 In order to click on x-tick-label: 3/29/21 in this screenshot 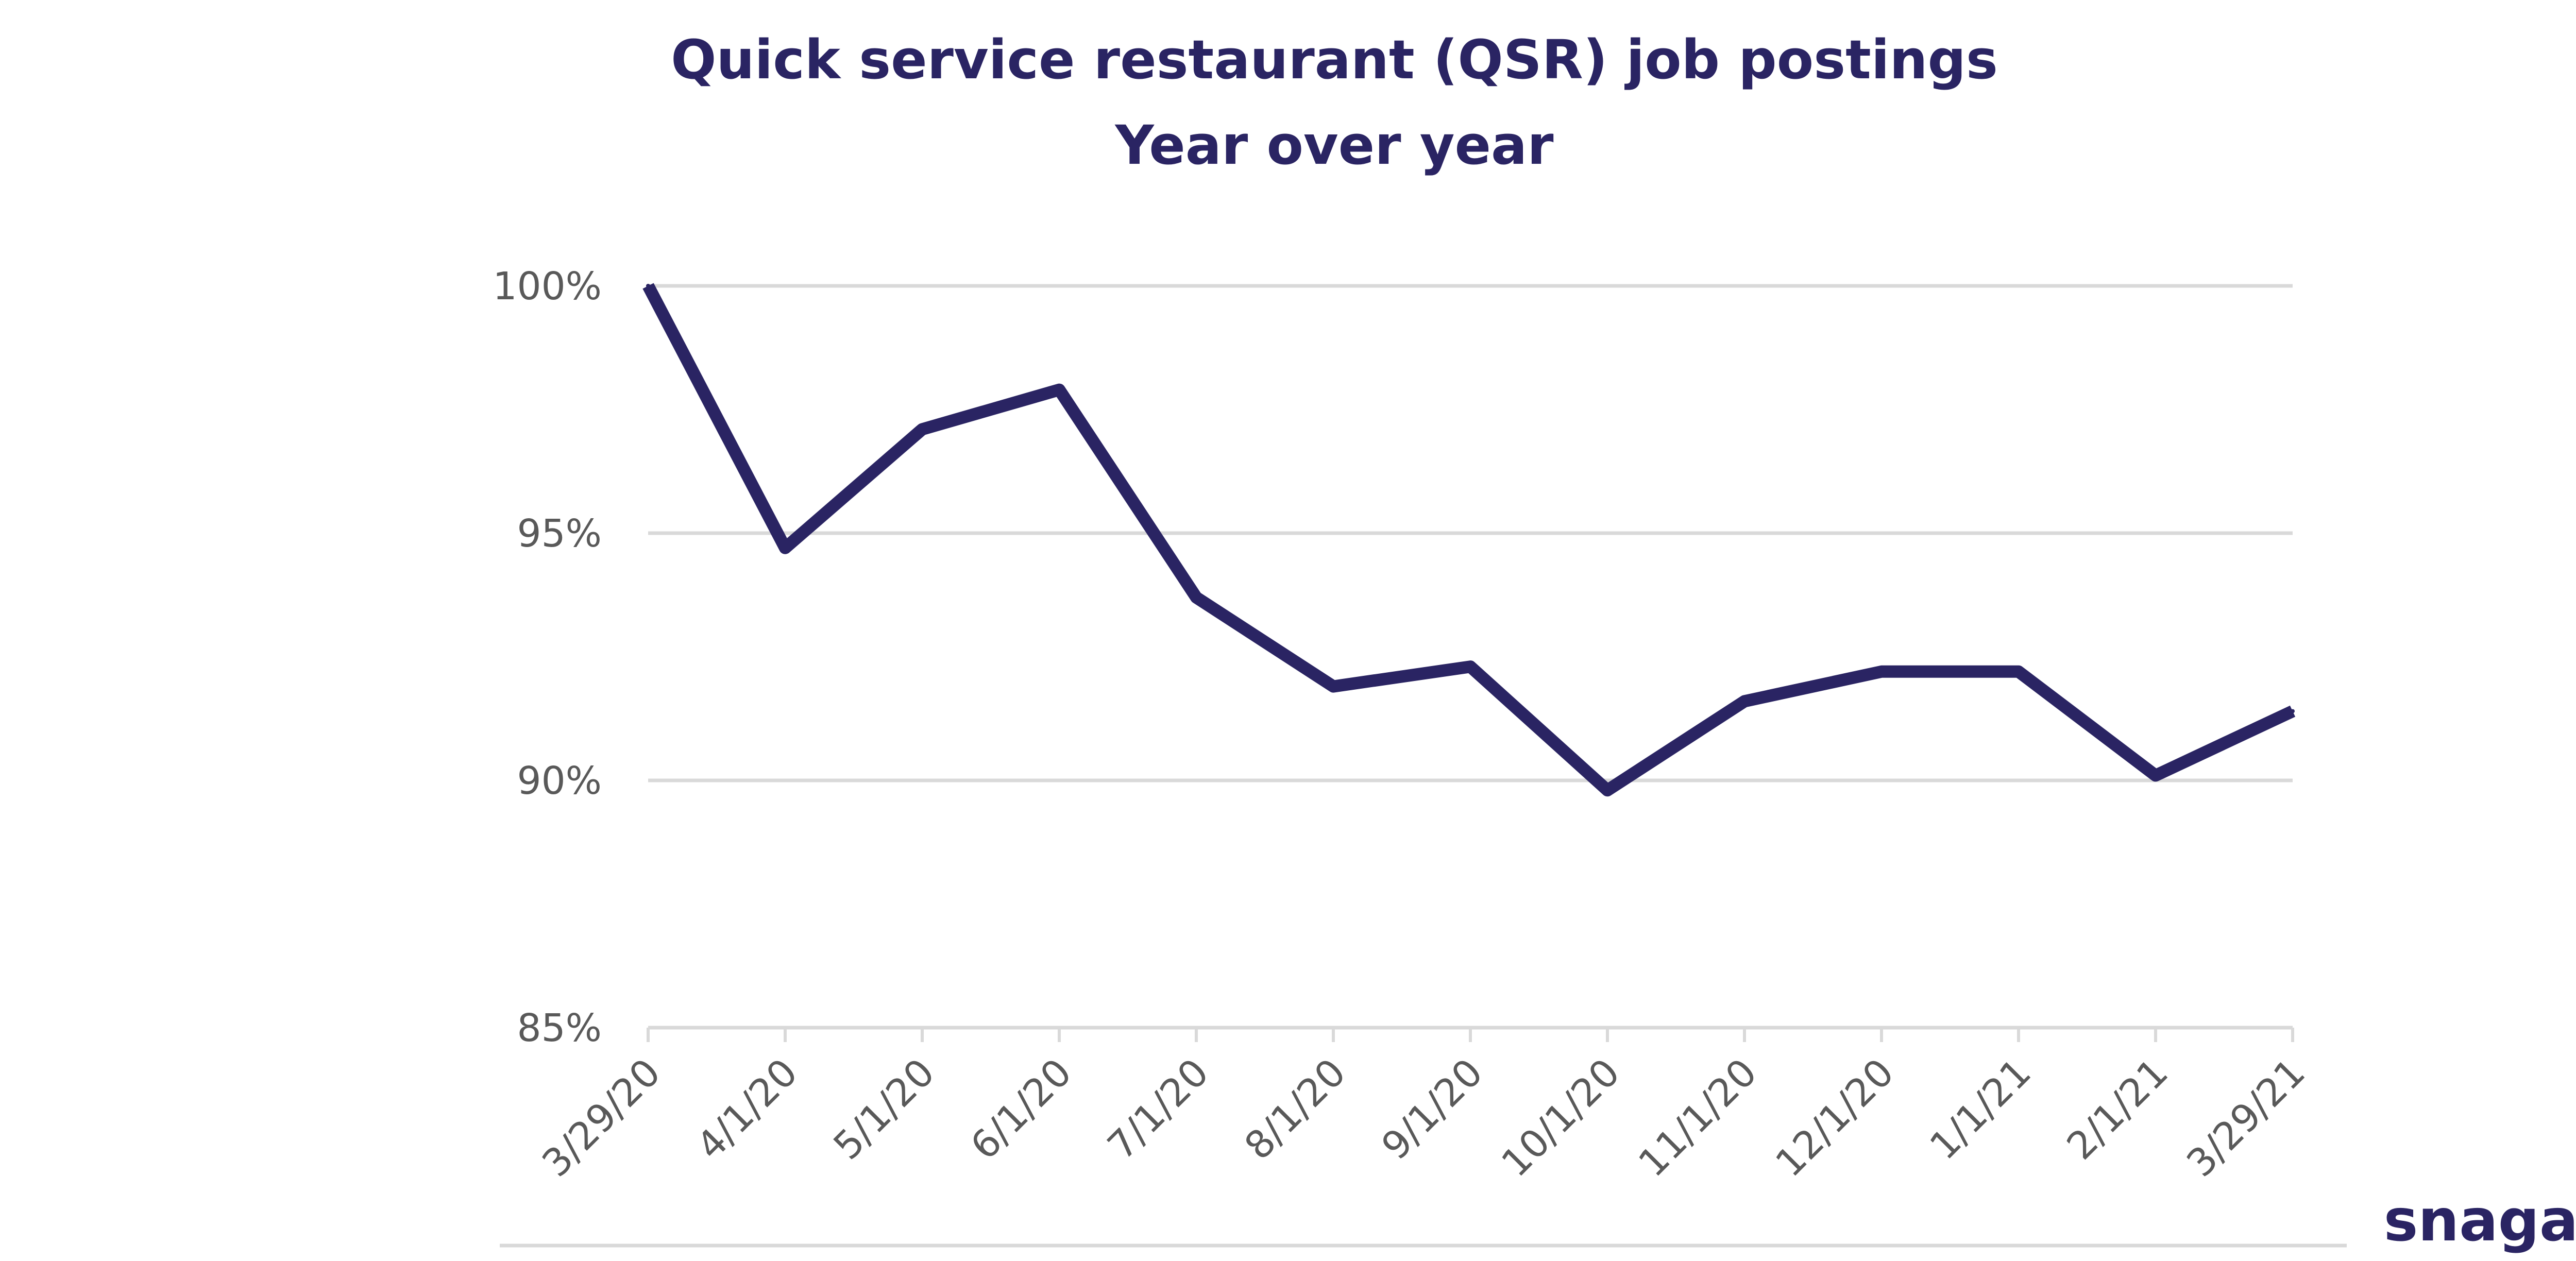, I will do `click(2246, 1118)`.